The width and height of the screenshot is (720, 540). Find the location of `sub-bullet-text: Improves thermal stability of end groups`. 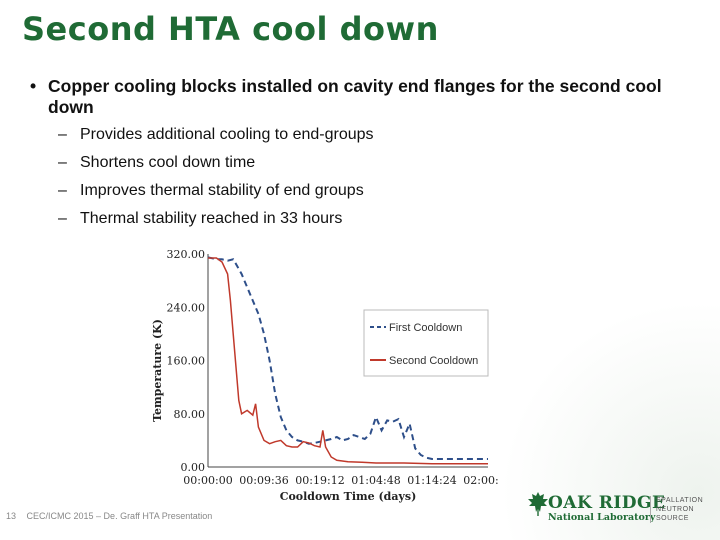

sub-bullet-text: Improves thermal stability of end groups is located at coordinates (222, 190).